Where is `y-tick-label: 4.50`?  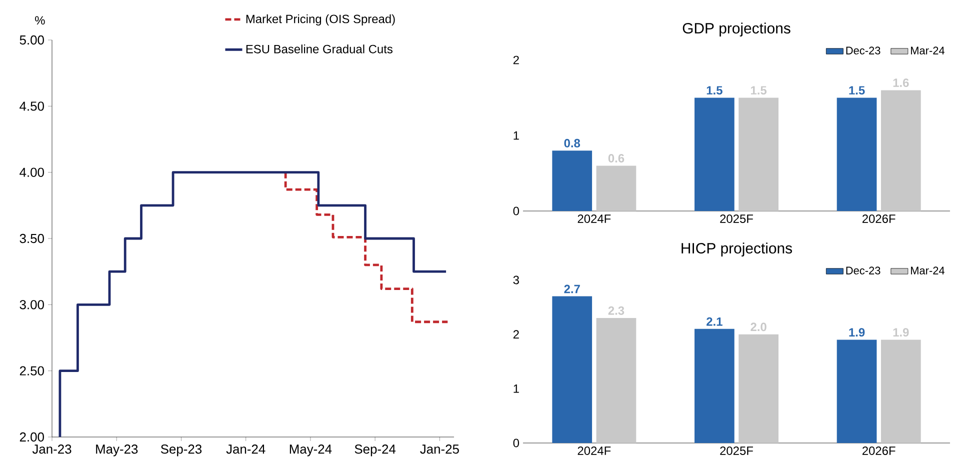 y-tick-label: 4.50 is located at coordinates (32, 106).